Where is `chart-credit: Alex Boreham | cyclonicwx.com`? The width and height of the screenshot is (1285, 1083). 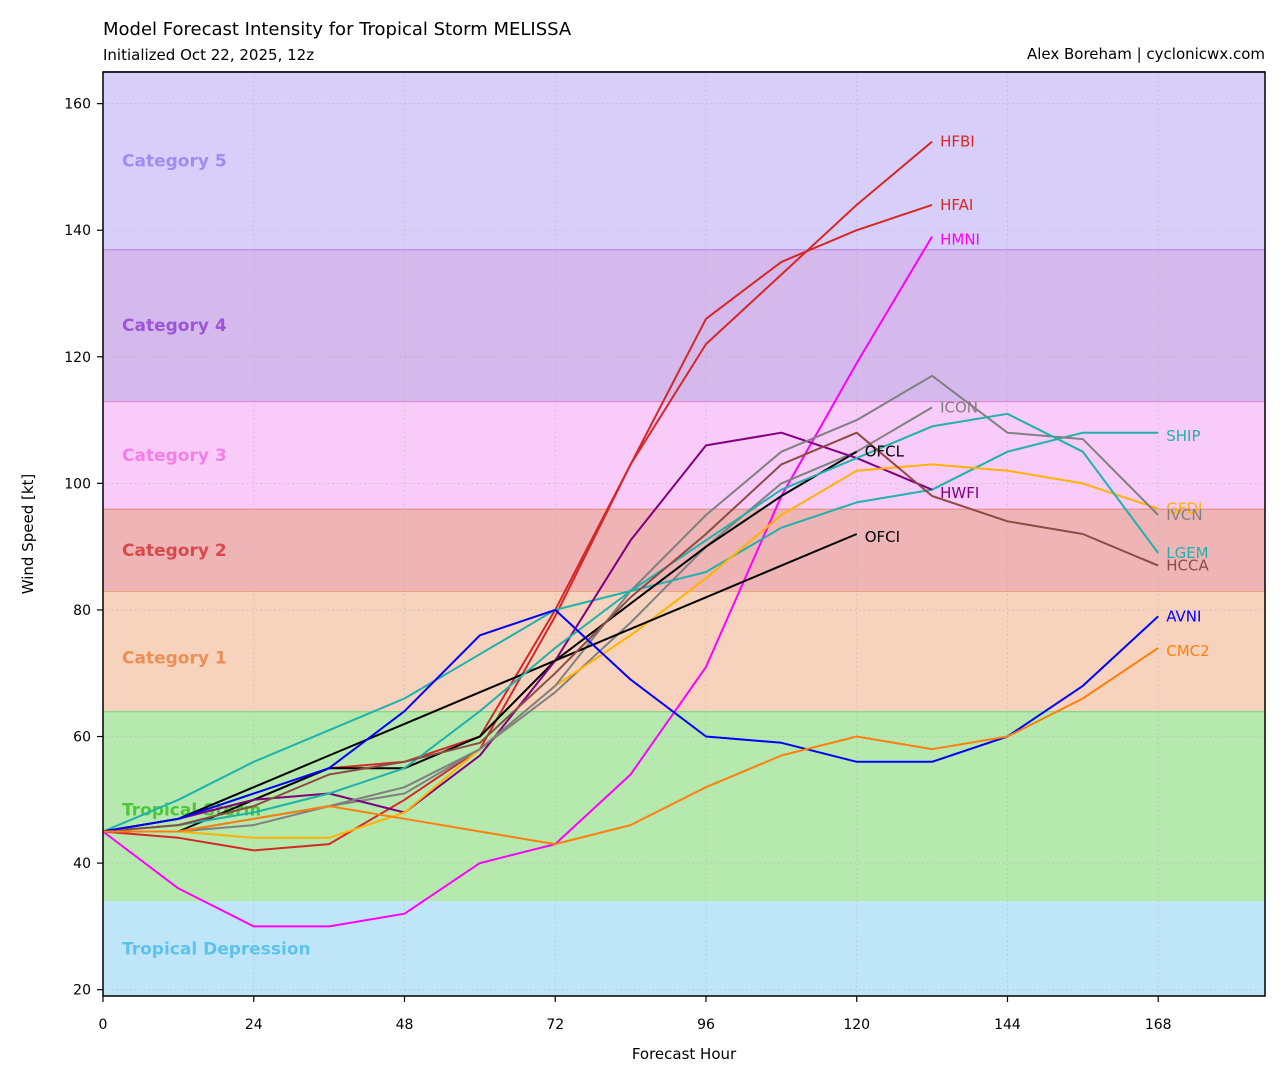
chart-credit: Alex Boreham | cyclonicwx.com is located at coordinates (1146, 54).